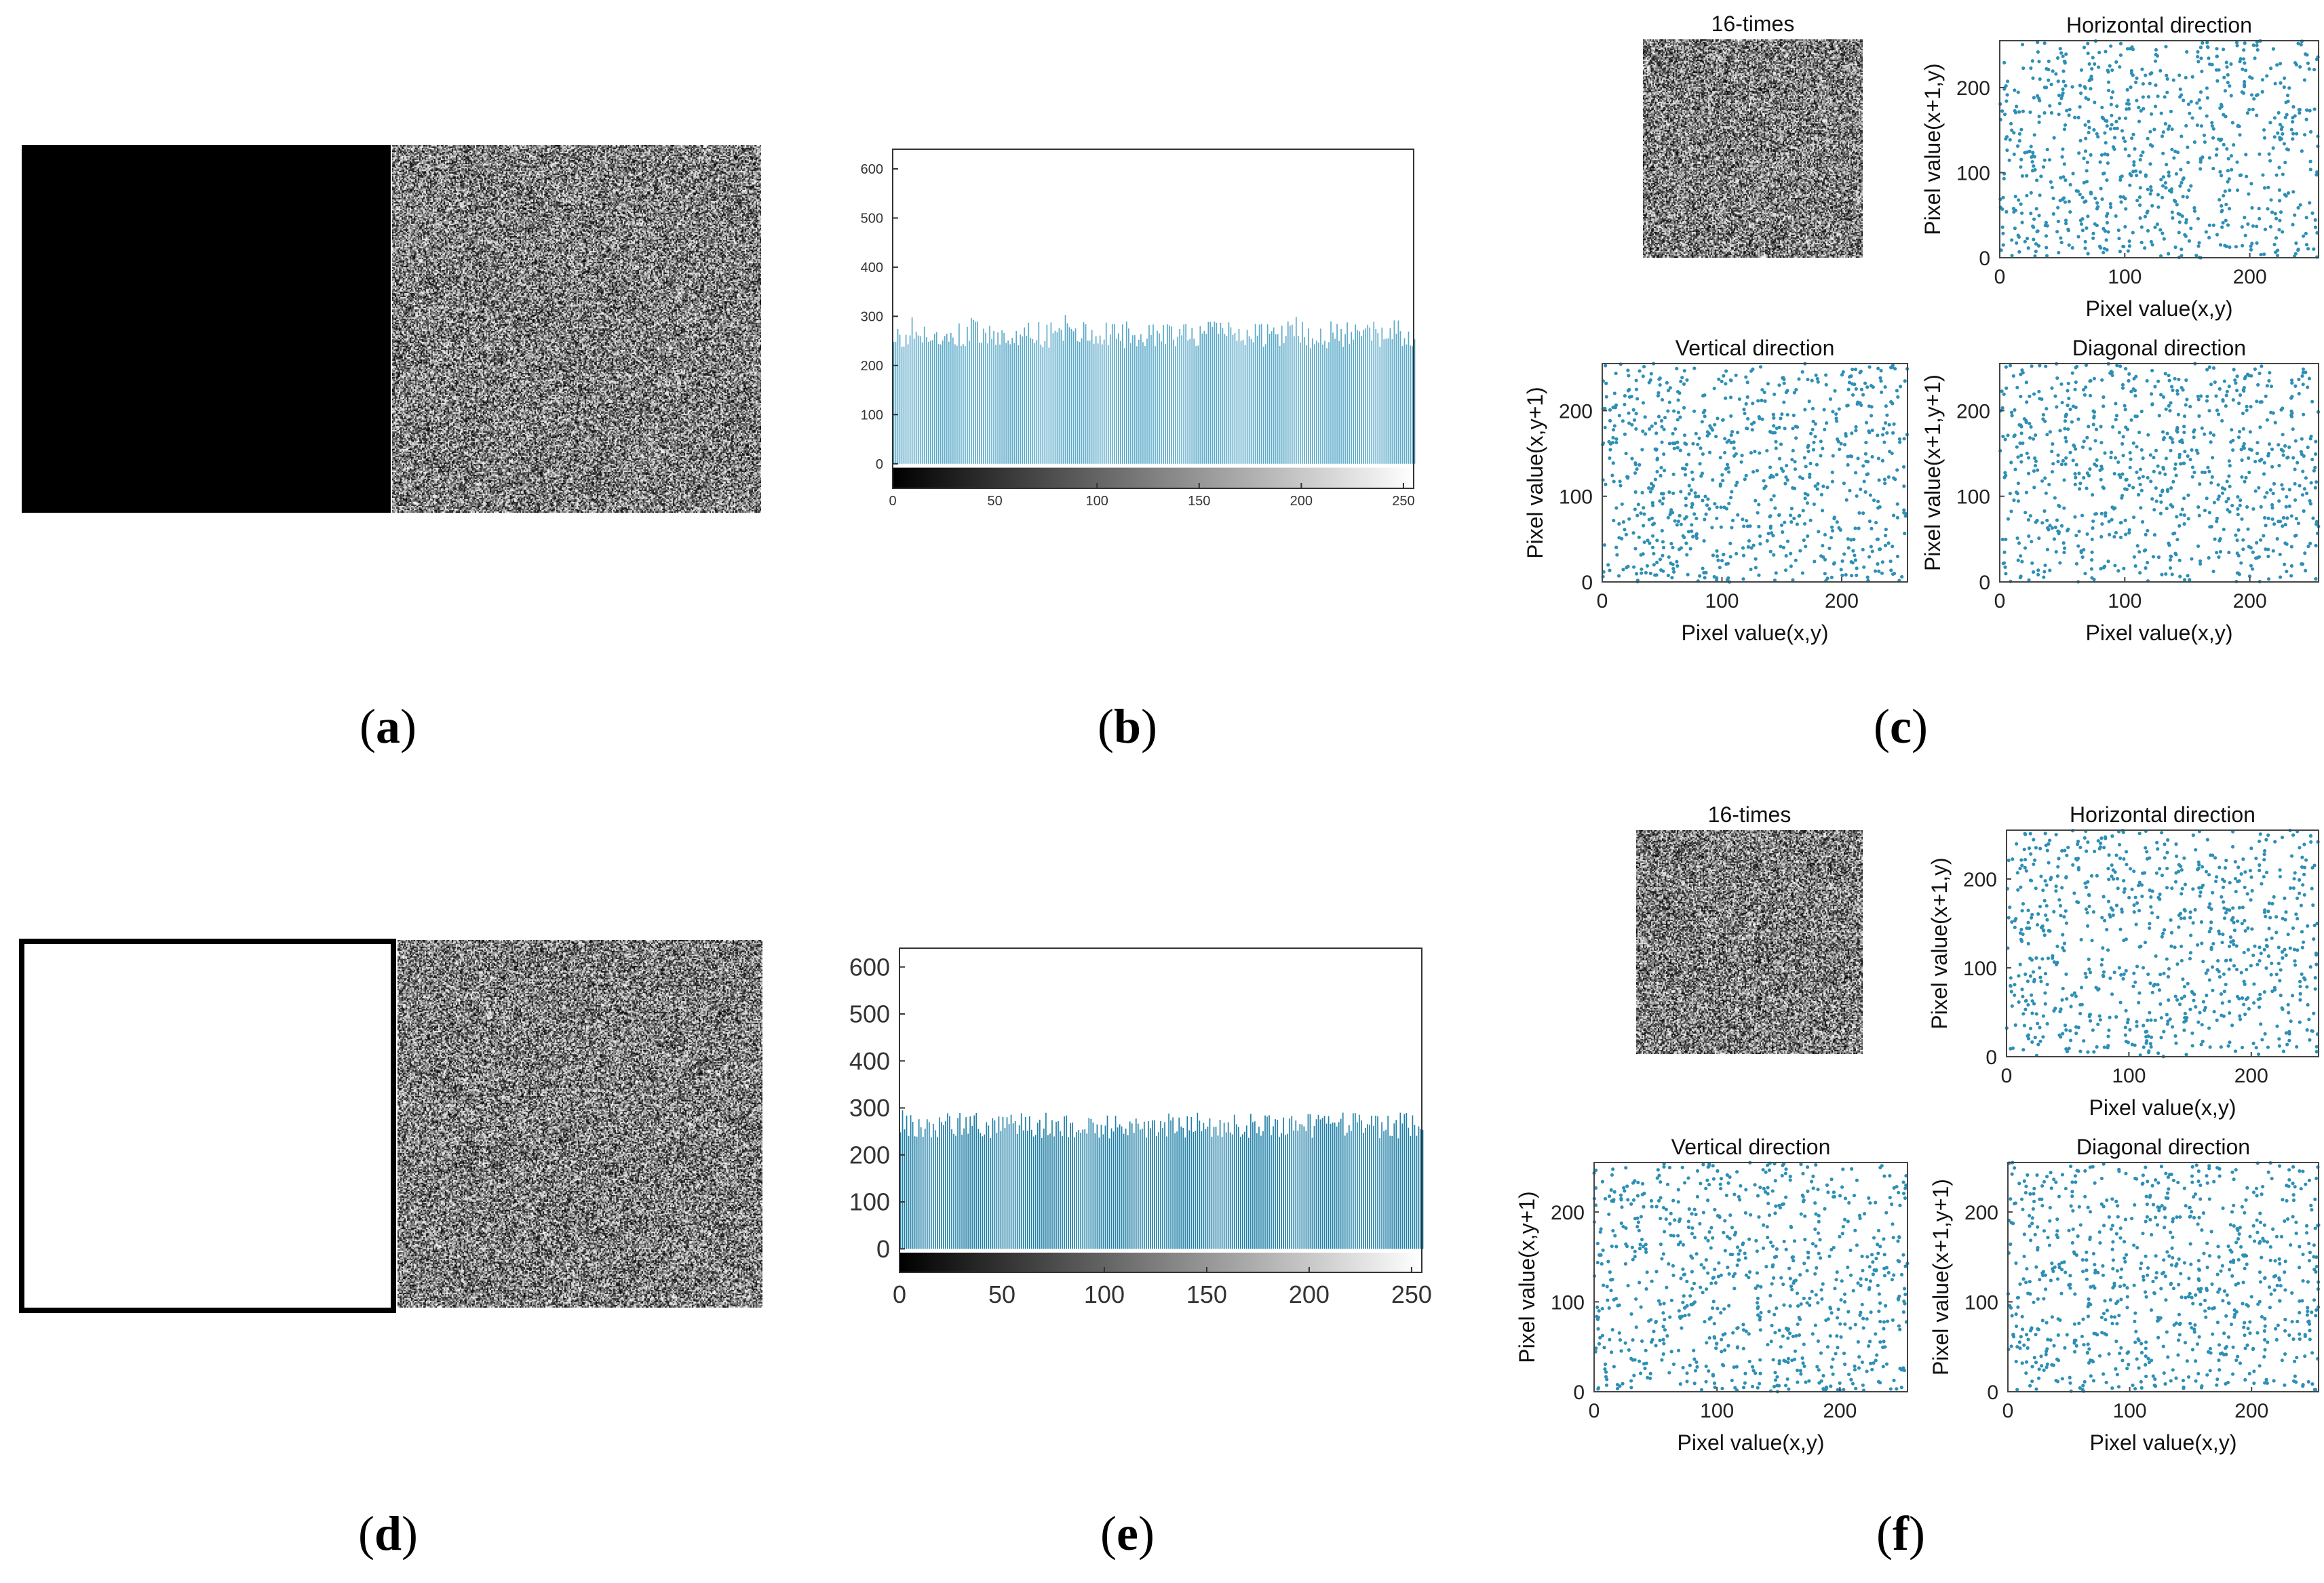 Image resolution: width=2324 pixels, height=1583 pixels. What do you see at coordinates (2163, 1147) in the screenshot?
I see `subplot-title: Diagonal direction` at bounding box center [2163, 1147].